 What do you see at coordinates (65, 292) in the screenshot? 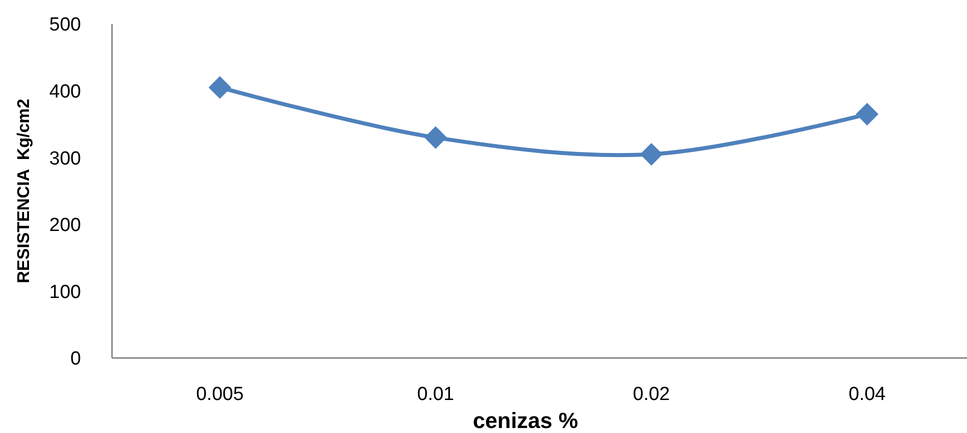
I see `y-tick-label: 100` at bounding box center [65, 292].